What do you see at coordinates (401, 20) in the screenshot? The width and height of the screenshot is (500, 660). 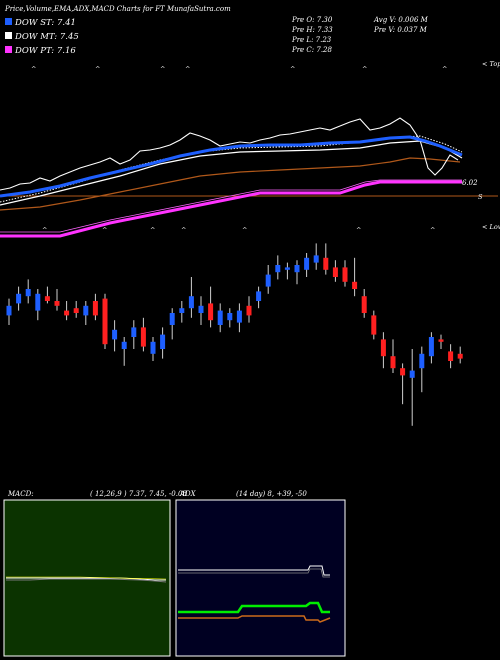 I see `stat-avg-volume: Avg V: 0.006 M` at bounding box center [401, 20].